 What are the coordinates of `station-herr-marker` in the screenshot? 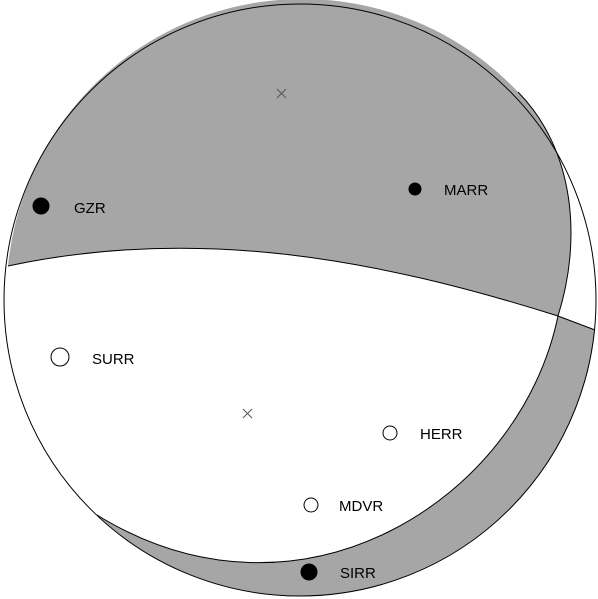 It's located at (390, 433).